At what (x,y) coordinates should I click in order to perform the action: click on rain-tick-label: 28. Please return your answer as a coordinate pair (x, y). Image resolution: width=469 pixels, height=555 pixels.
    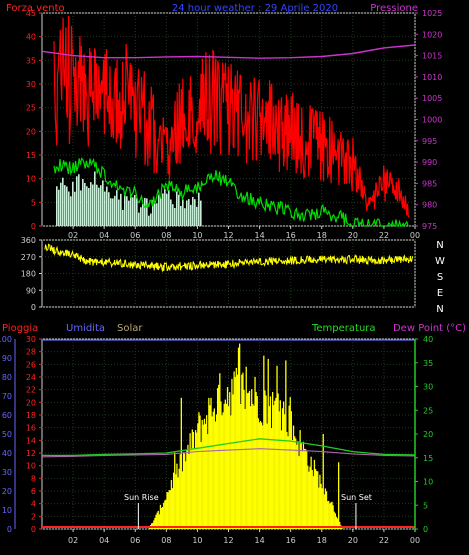
    Looking at the image, I should click on (31, 352).